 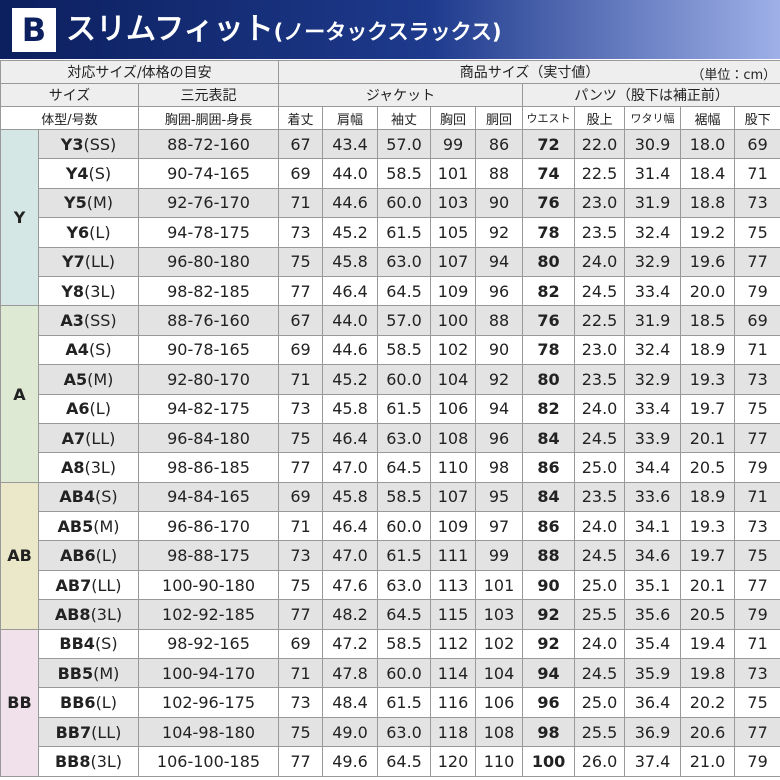 I want to click on value-cell: 34.4, so click(x=653, y=467).